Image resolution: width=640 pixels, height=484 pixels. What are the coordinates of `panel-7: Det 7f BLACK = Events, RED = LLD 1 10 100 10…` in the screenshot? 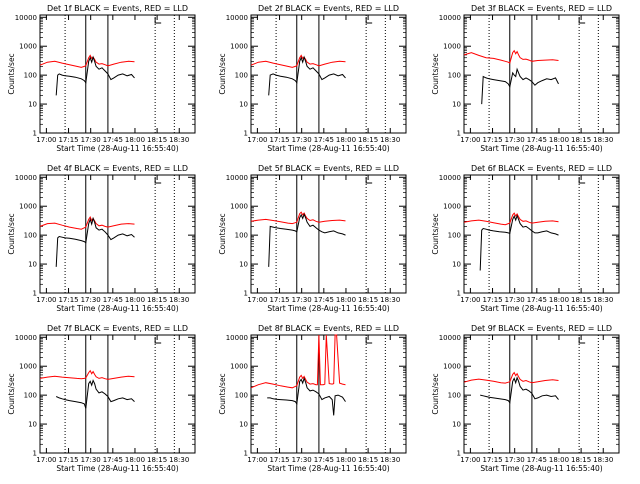 It's located at (101, 398).